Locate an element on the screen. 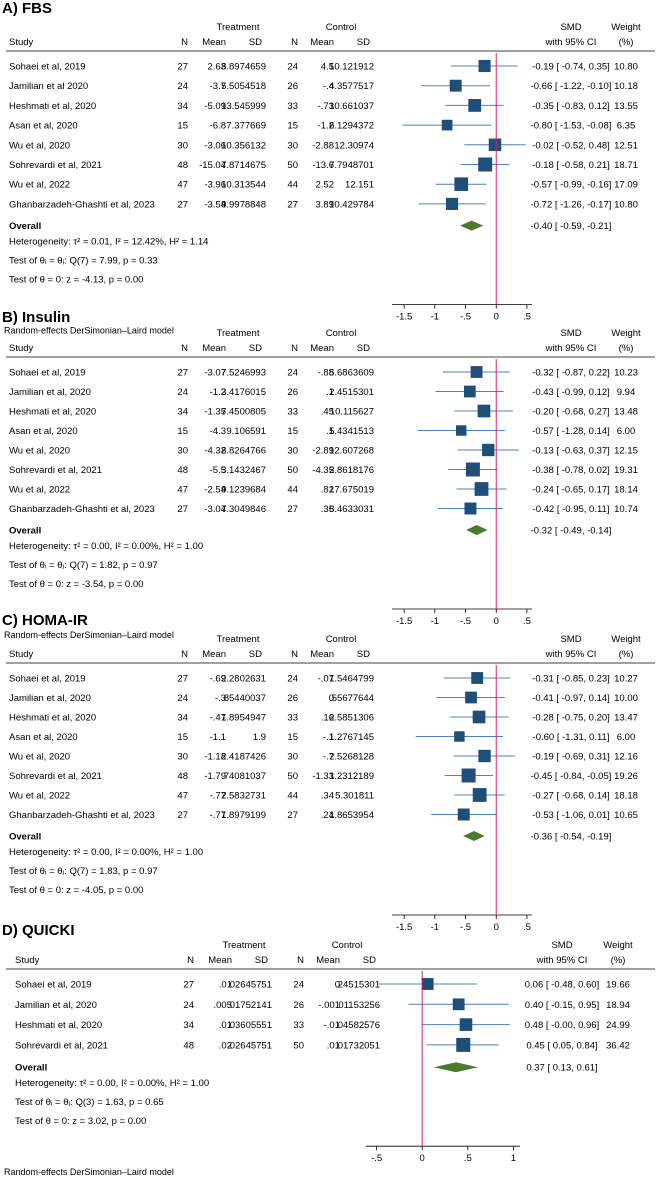 Image resolution: width=661 pixels, height=1177 pixels. smd-ci-value: -0.53 [ -1.06, 0.01] is located at coordinates (571, 815).